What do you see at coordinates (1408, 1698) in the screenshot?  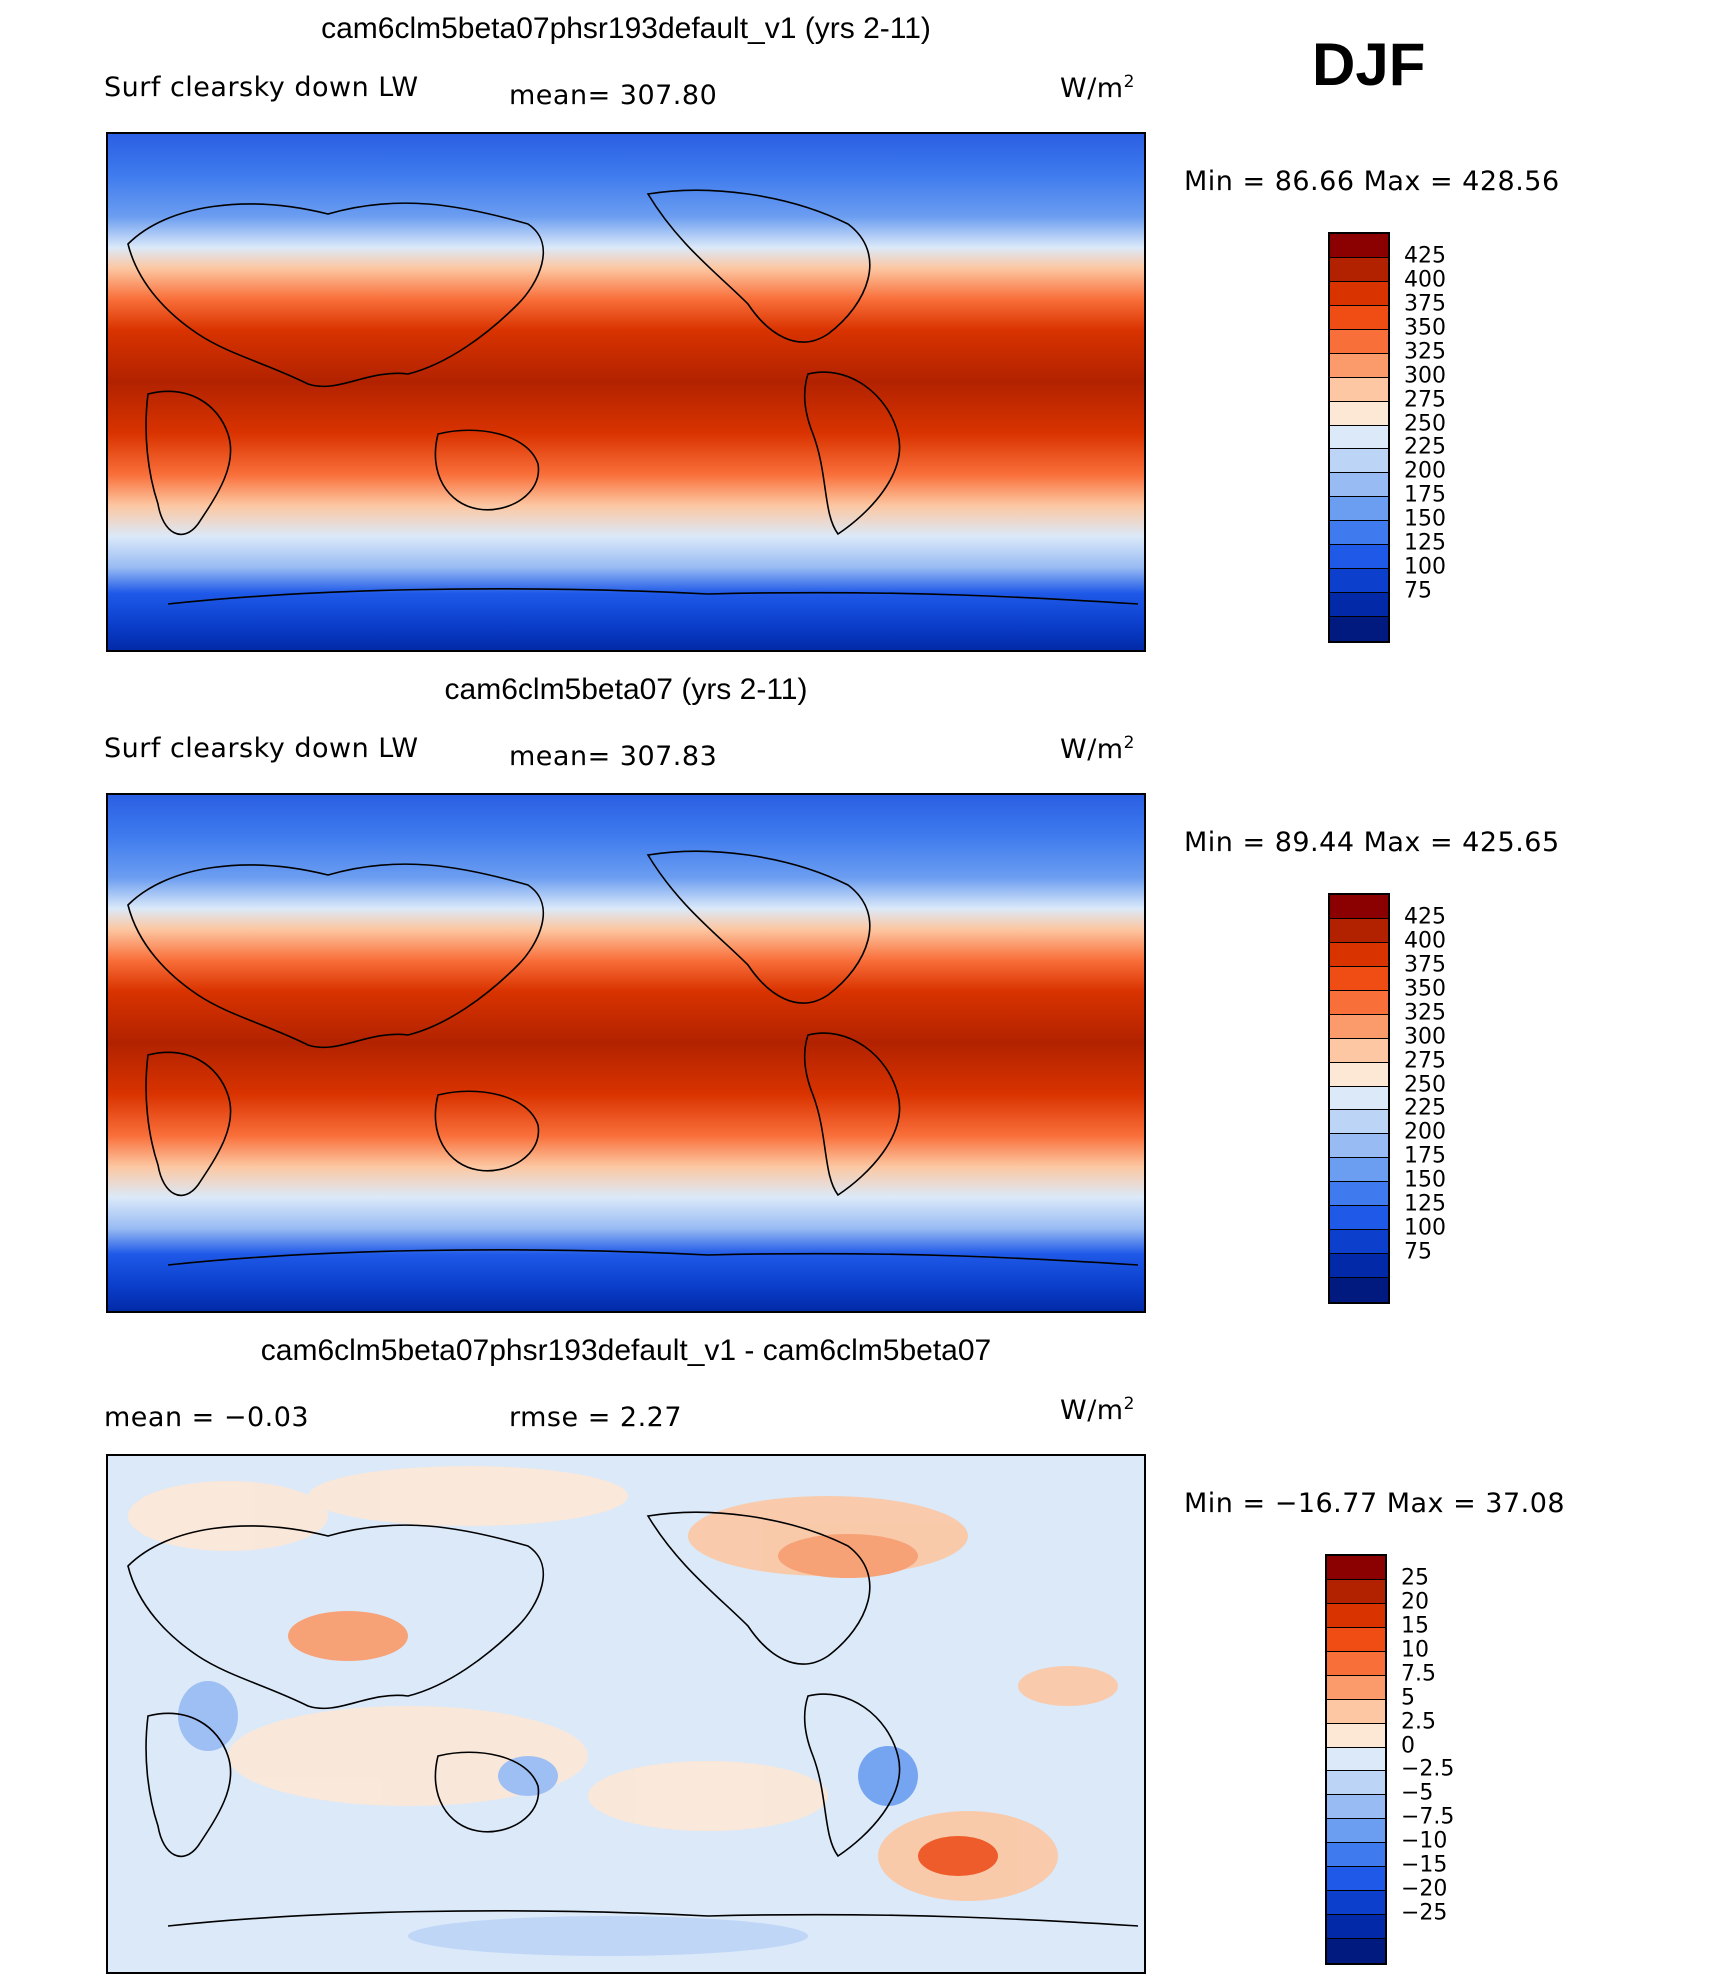 I see `colorbar-tick-label: 5` at bounding box center [1408, 1698].